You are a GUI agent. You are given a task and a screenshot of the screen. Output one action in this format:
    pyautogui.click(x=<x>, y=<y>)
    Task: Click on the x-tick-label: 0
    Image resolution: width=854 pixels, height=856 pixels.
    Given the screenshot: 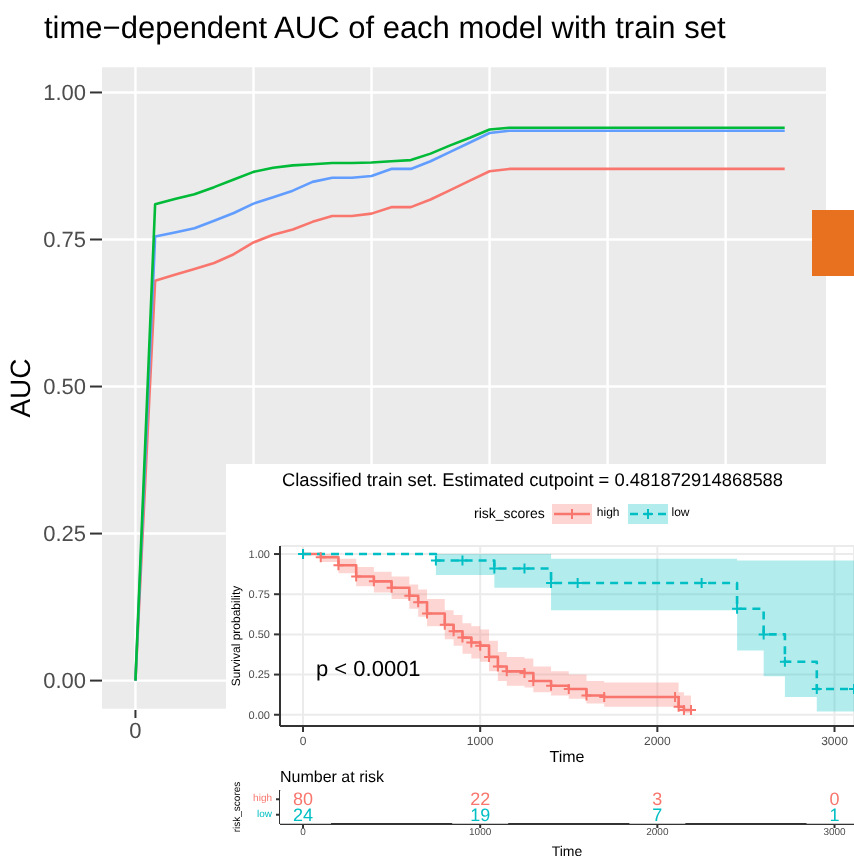 What is the action you would take?
    pyautogui.click(x=135, y=732)
    